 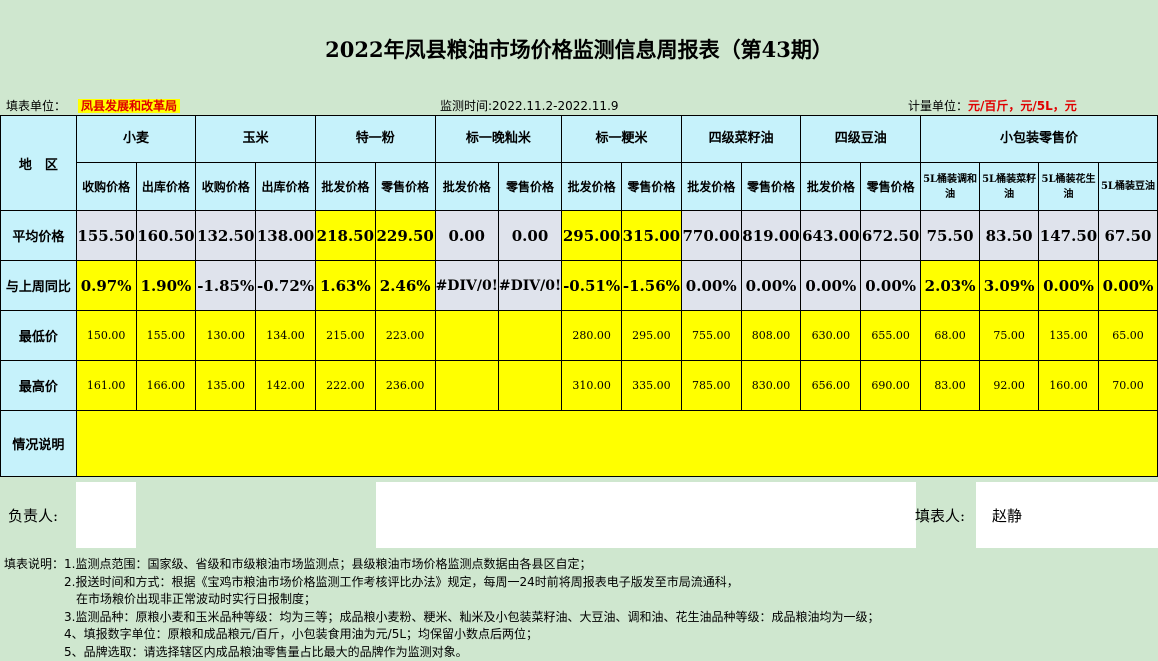 What do you see at coordinates (441, 600) in the screenshot?
I see `instruction-line: 在市场粮价出现非正常波动时实行日报制度；` at bounding box center [441, 600].